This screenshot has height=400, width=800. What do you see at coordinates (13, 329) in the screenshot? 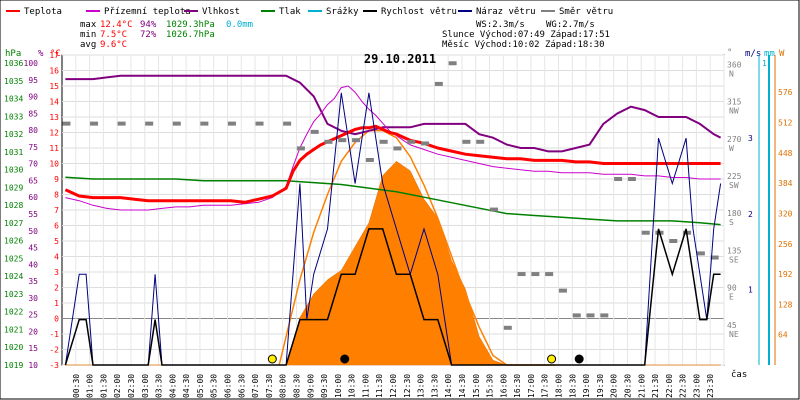
I see `tick-hpa: 1021` at bounding box center [13, 329].